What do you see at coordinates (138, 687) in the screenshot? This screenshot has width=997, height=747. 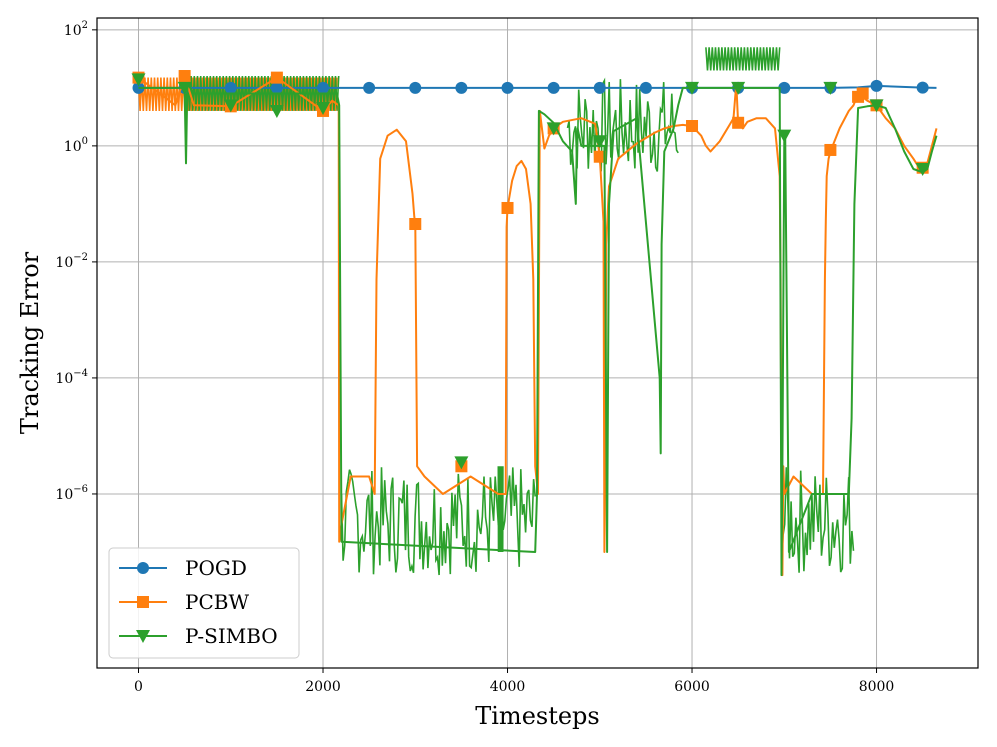 I see `x-tick-label: 0` at bounding box center [138, 687].